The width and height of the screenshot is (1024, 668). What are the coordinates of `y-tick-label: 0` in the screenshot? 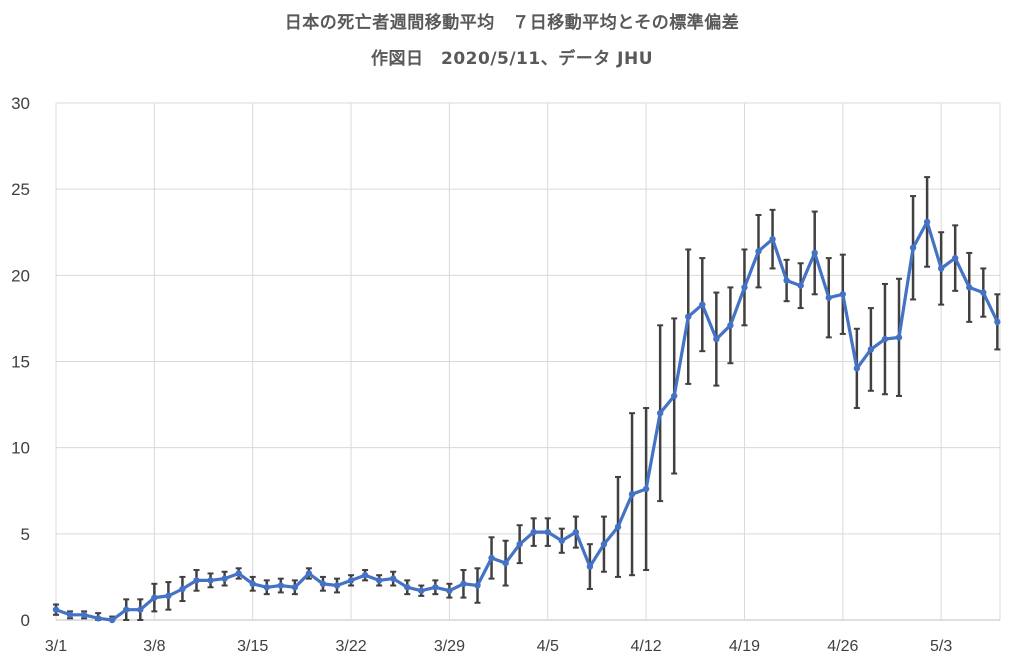 It's located at (25, 620).